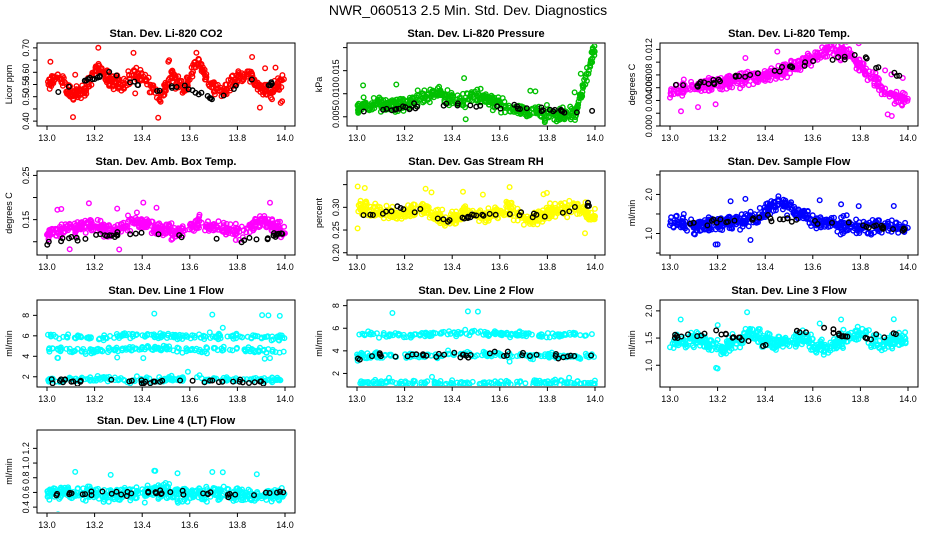  I want to click on y-tick-label: 1.2, so click(26, 448).